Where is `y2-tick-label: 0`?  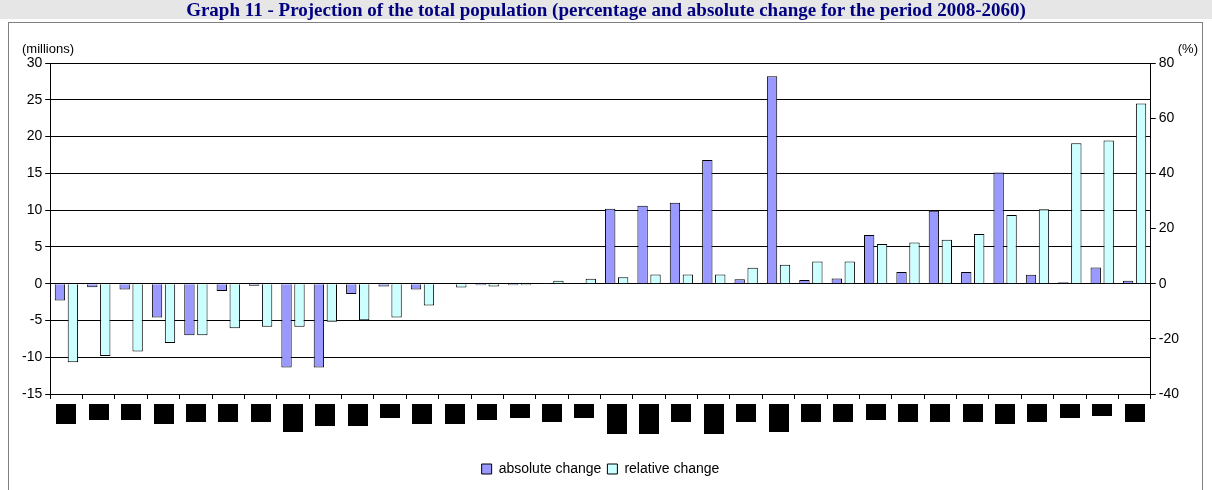
y2-tick-label: 0 is located at coordinates (1162, 282).